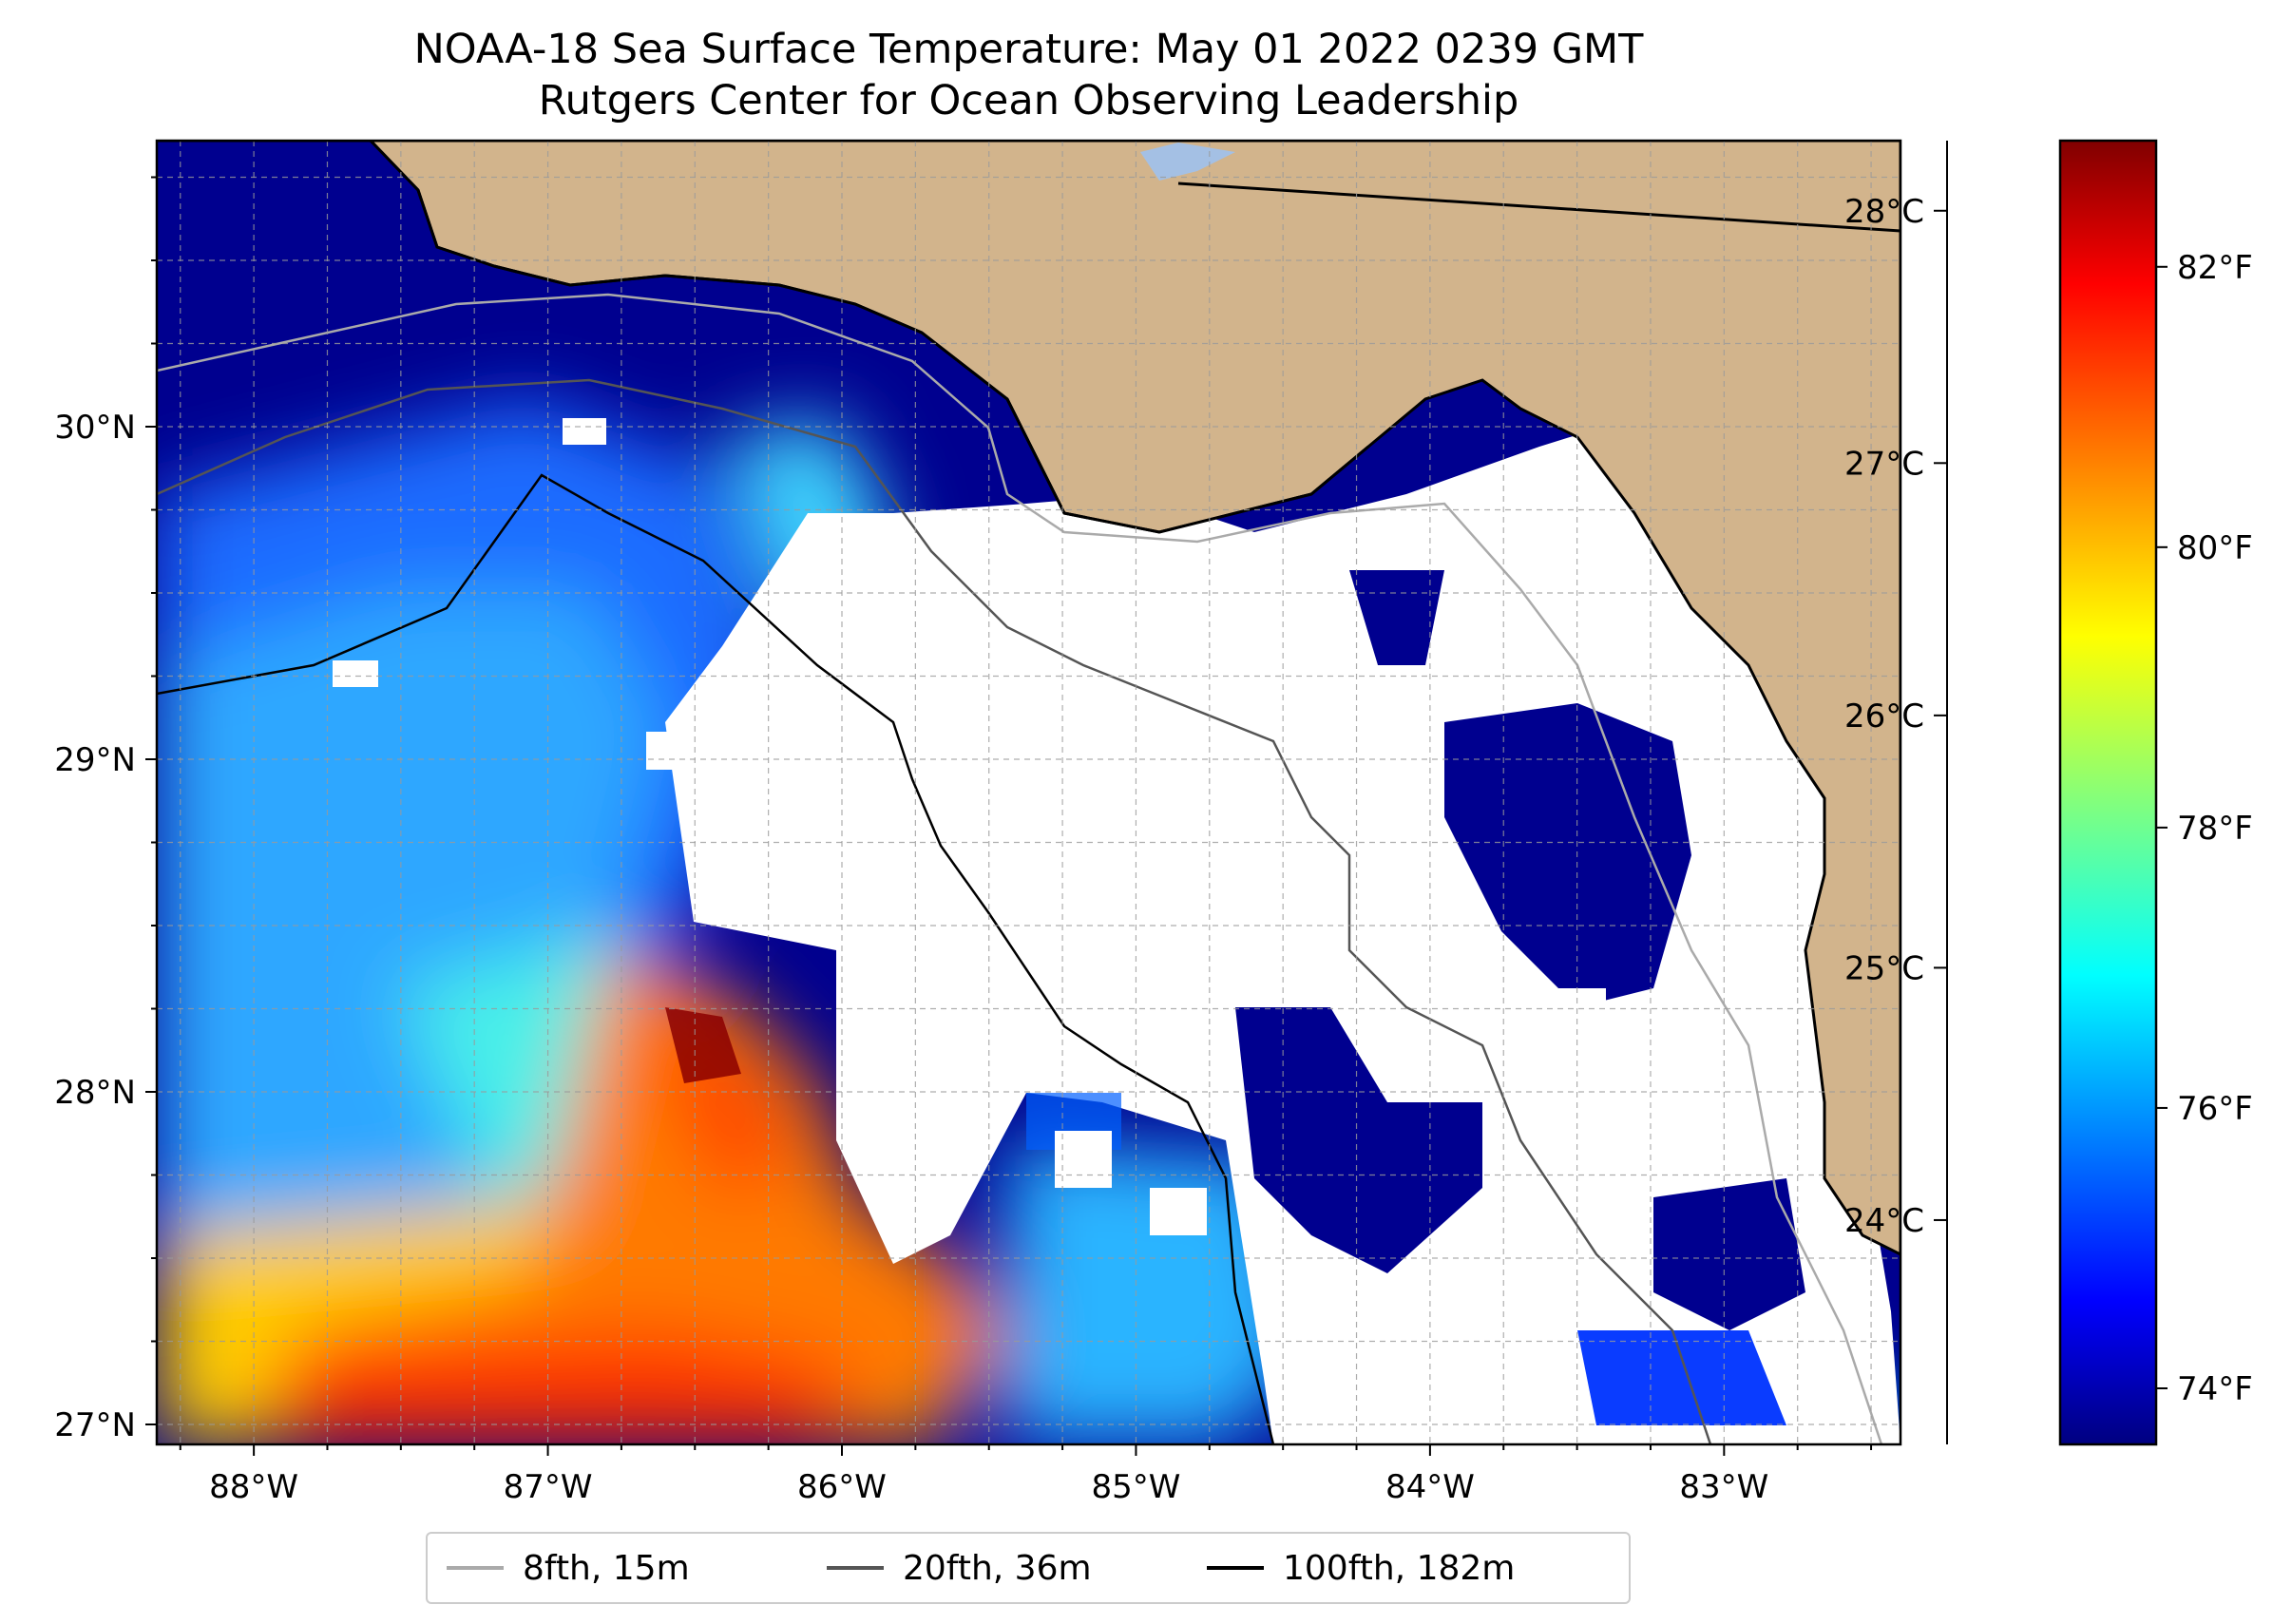 The height and width of the screenshot is (1624, 2292). I want to click on lat-tick-label: 28°N, so click(95, 1093).